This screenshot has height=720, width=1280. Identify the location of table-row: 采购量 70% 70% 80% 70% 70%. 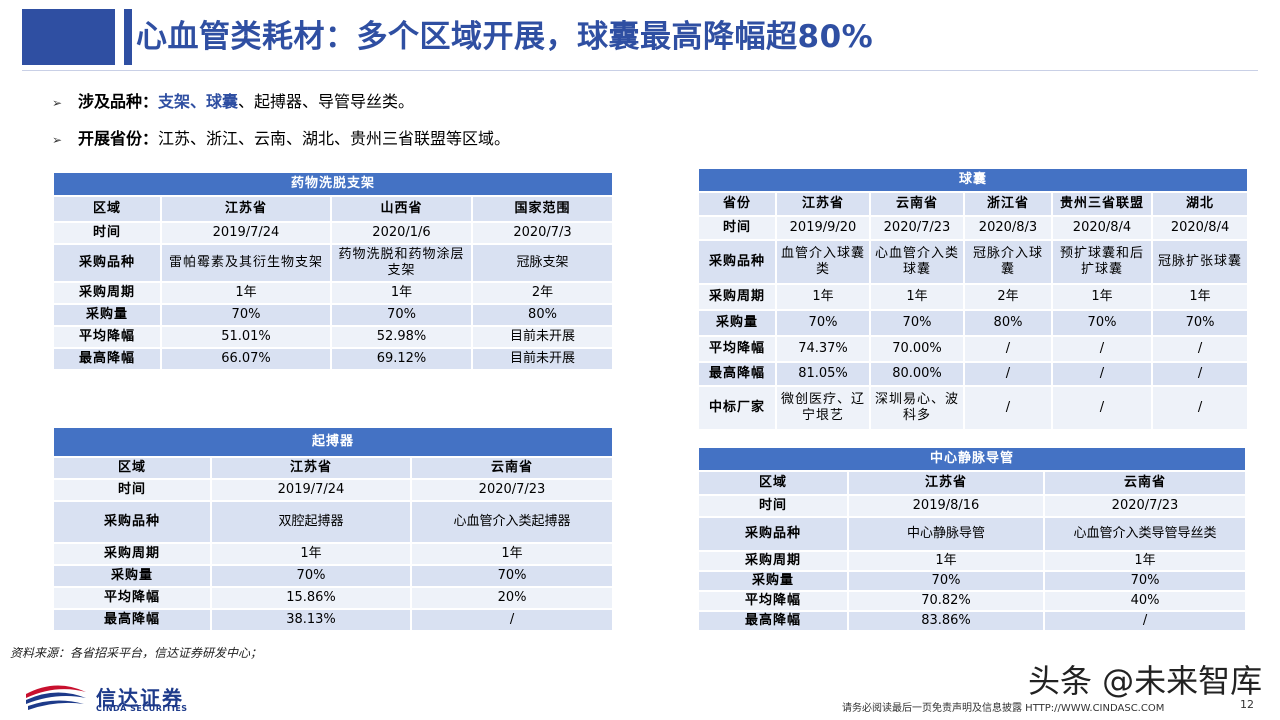
(973, 323).